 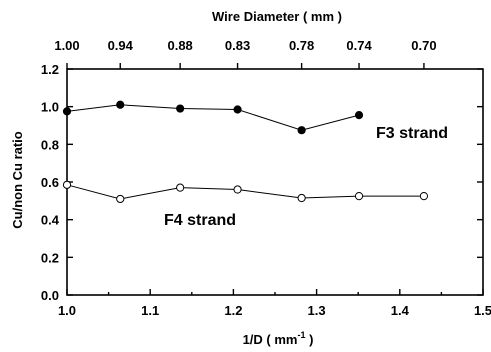 I want to click on x-tick-label: 1.4, so click(x=400, y=310).